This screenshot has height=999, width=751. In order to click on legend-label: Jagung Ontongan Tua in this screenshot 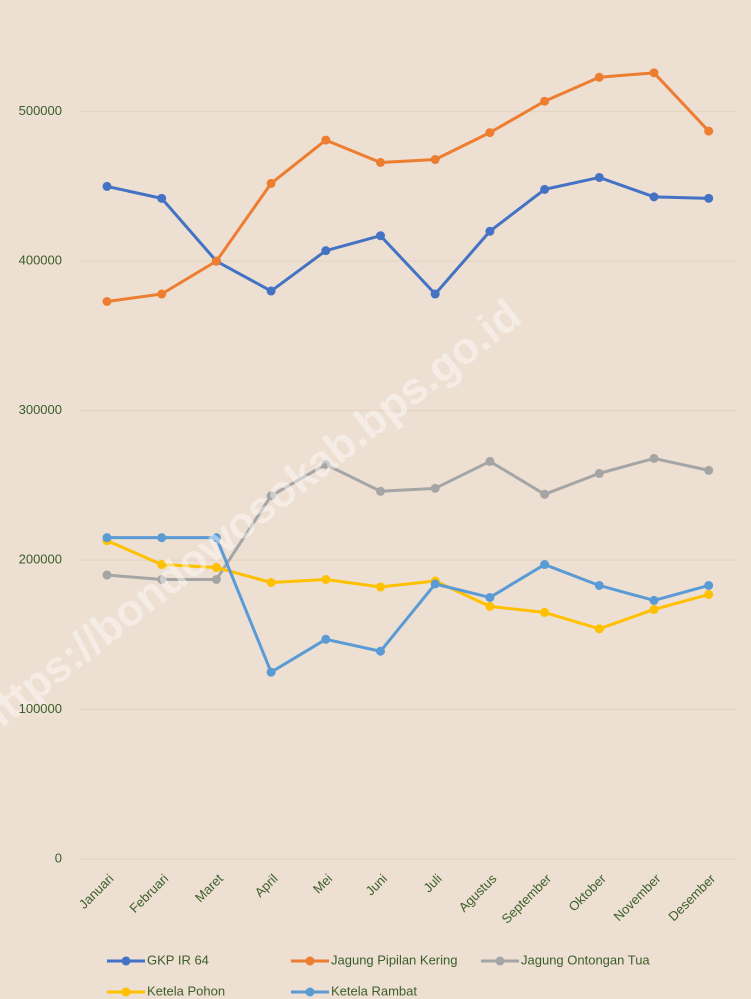, I will do `click(585, 959)`.